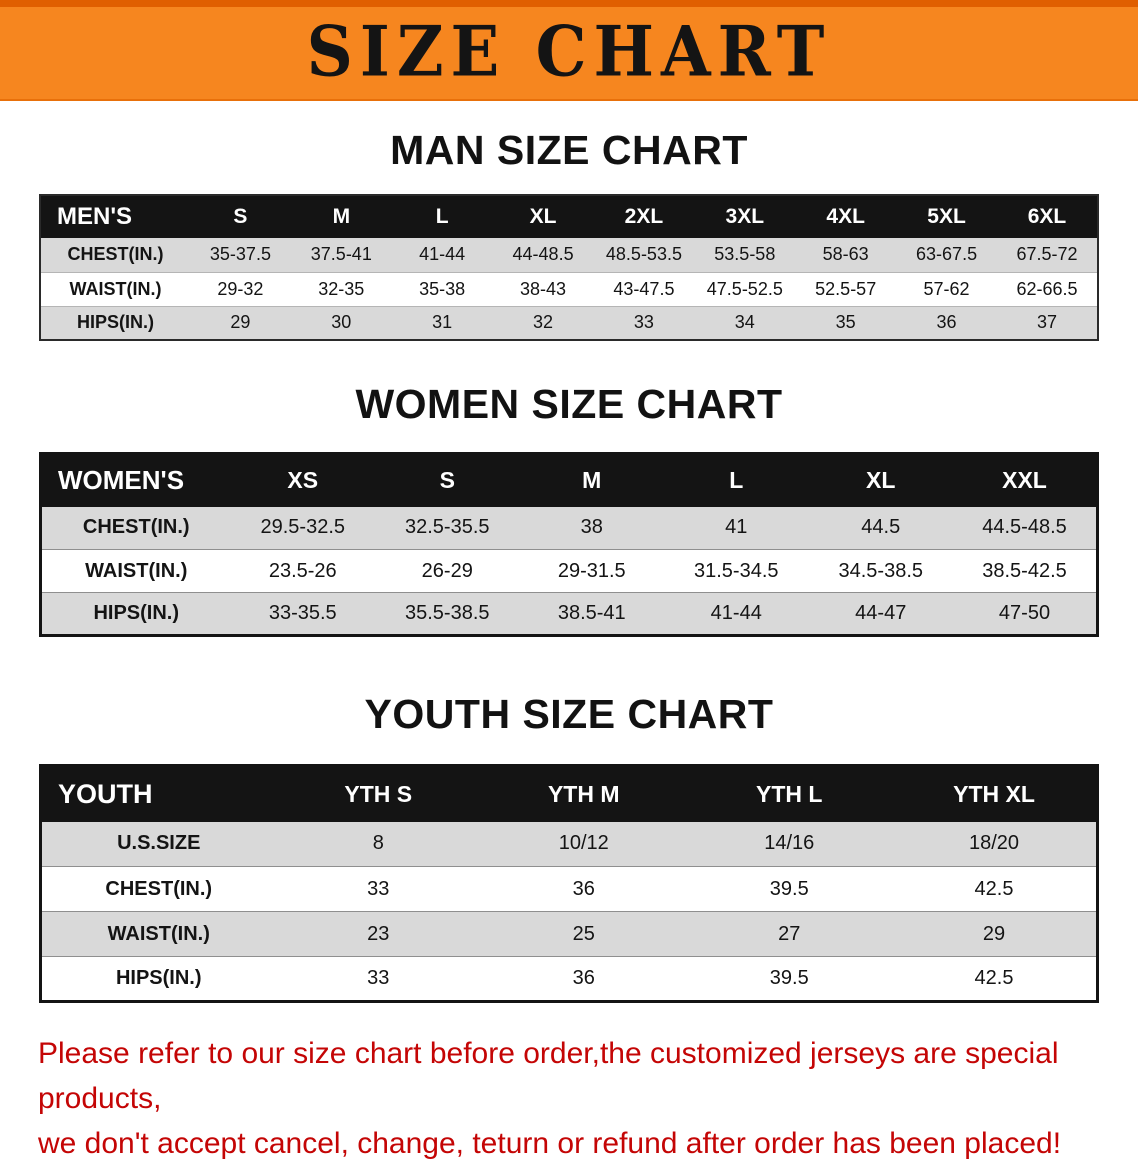 The width and height of the screenshot is (1138, 1166). I want to click on size-value: 38-43, so click(543, 288).